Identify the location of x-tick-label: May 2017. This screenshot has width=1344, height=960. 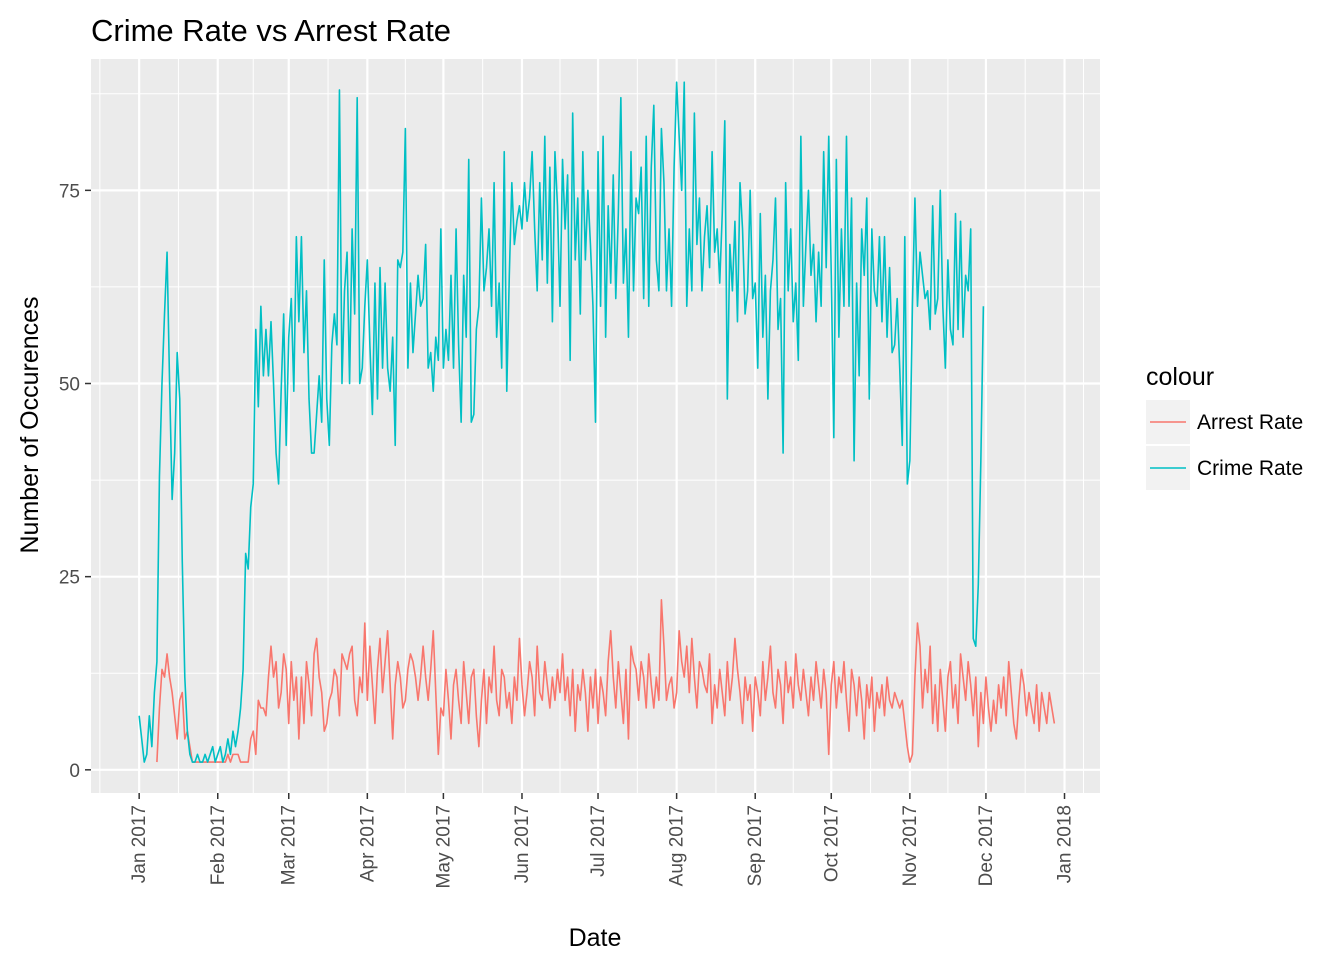
(443, 846).